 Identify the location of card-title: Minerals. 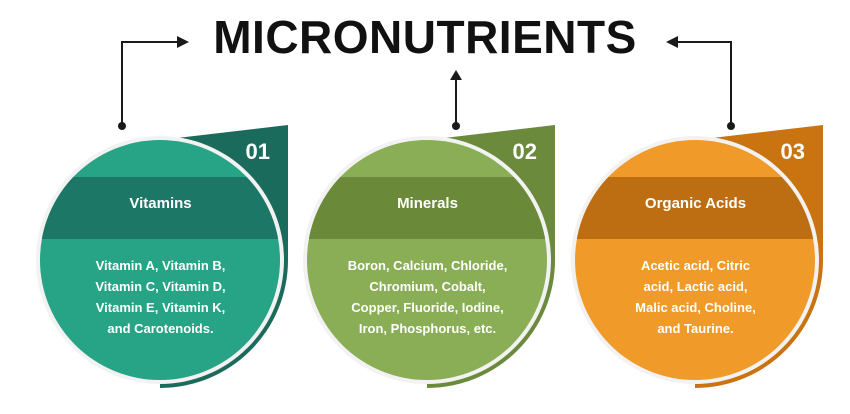
(427, 203).